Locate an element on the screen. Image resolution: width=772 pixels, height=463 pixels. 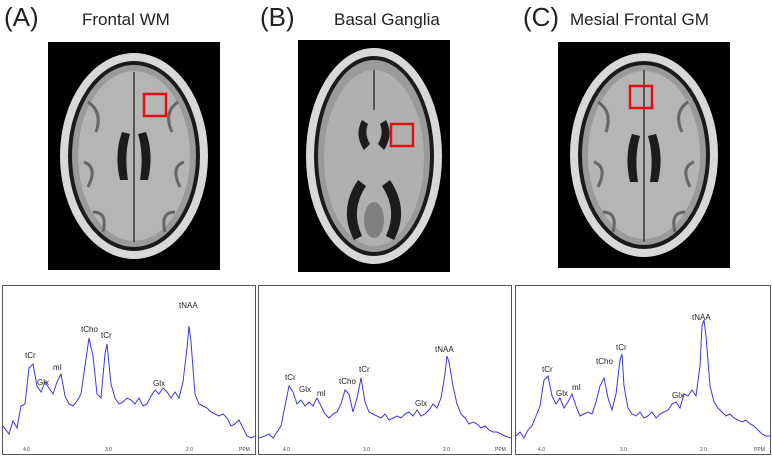
panel-a-title: Frontal WM is located at coordinates (126, 19).